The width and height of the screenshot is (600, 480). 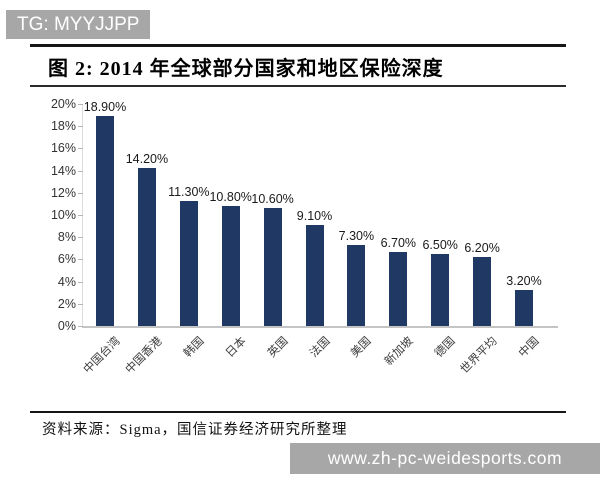 What do you see at coordinates (272, 199) in the screenshot?
I see `bar-value-label: 10.60%` at bounding box center [272, 199].